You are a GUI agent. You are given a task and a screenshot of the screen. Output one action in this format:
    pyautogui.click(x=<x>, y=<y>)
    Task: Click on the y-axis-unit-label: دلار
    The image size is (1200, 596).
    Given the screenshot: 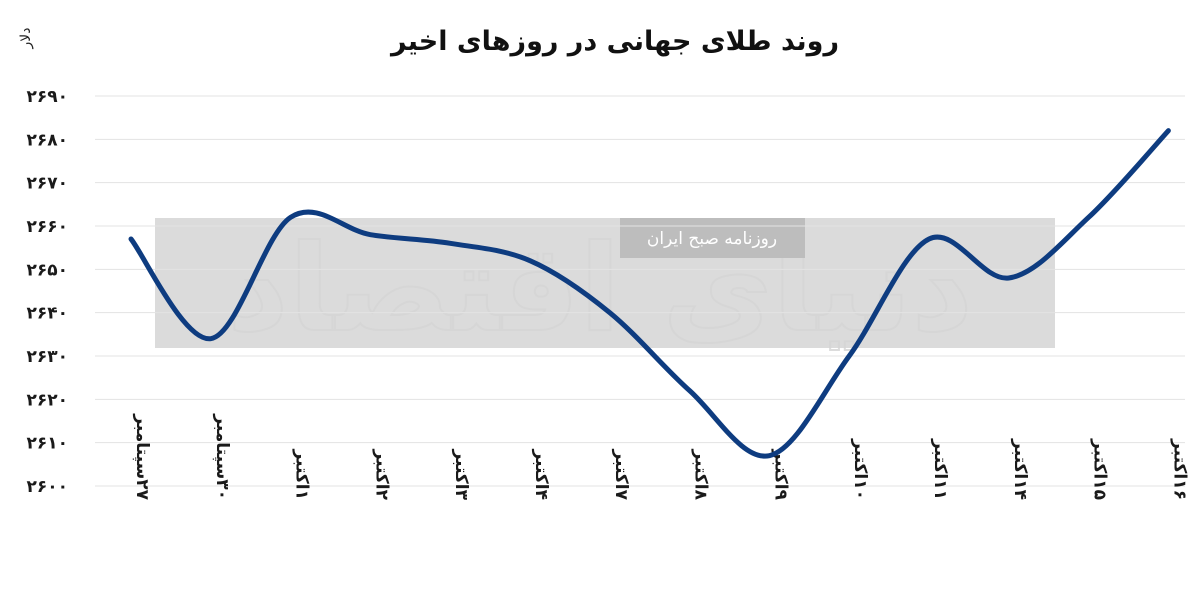 What is the action you would take?
    pyautogui.click(x=26, y=39)
    